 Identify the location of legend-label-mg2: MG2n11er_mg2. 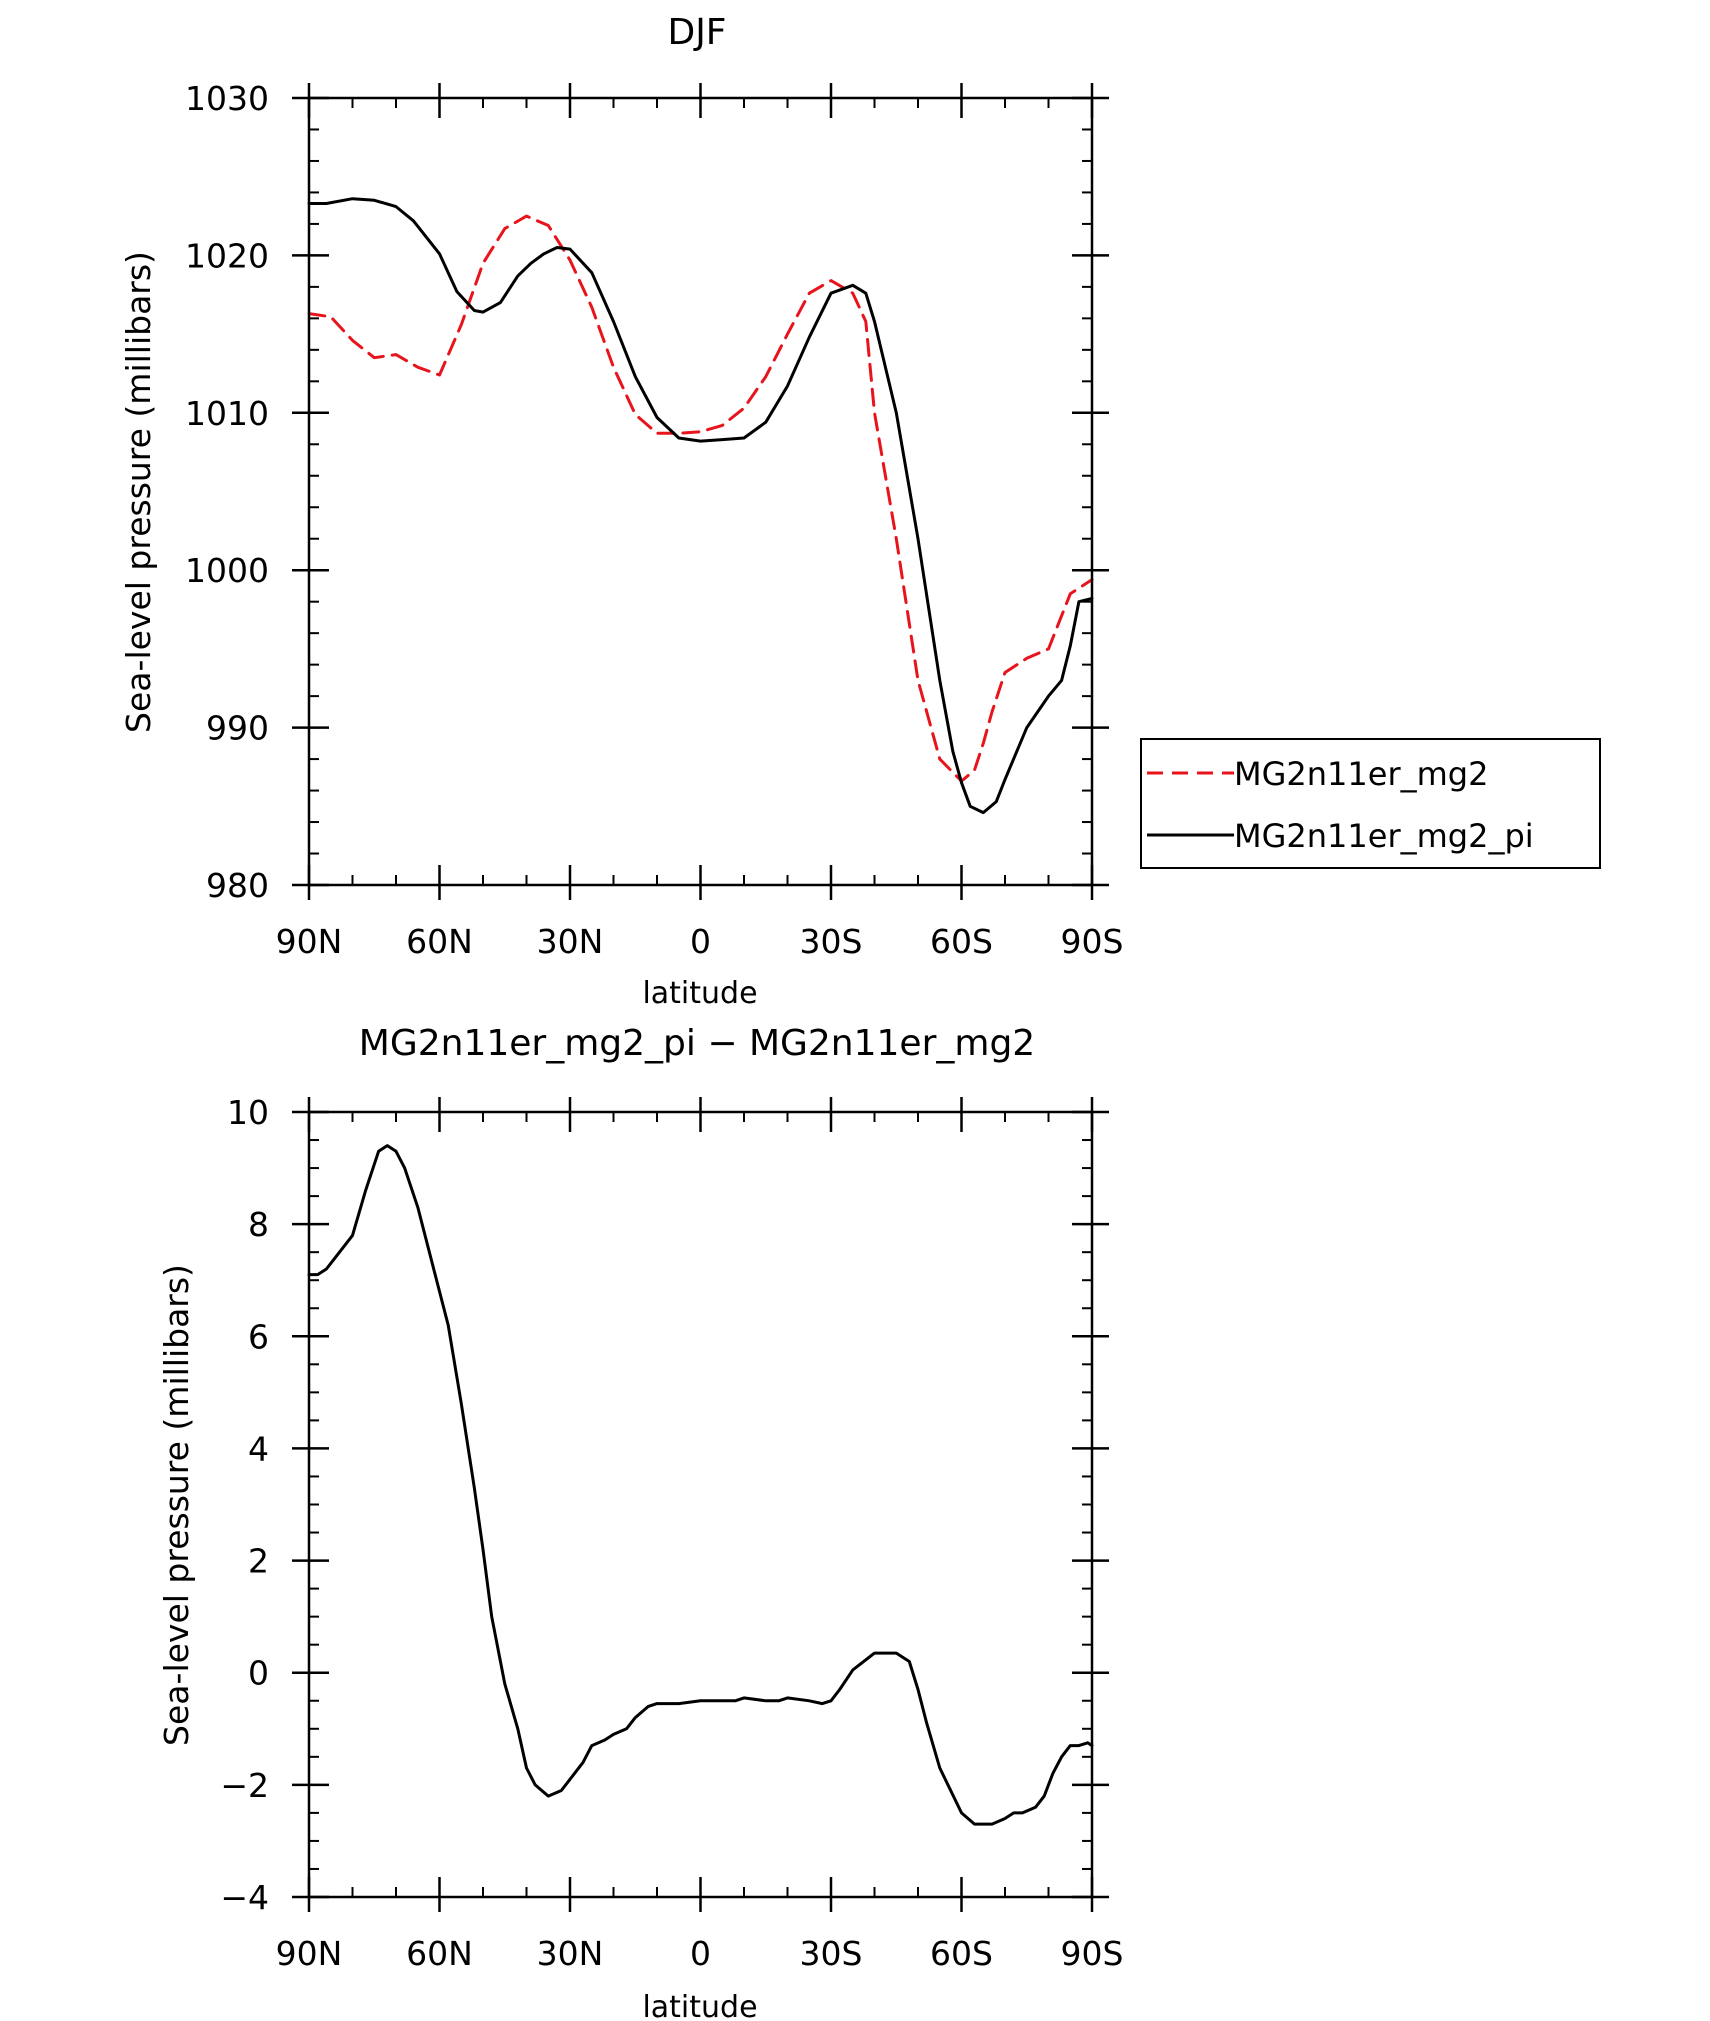
(1361, 774).